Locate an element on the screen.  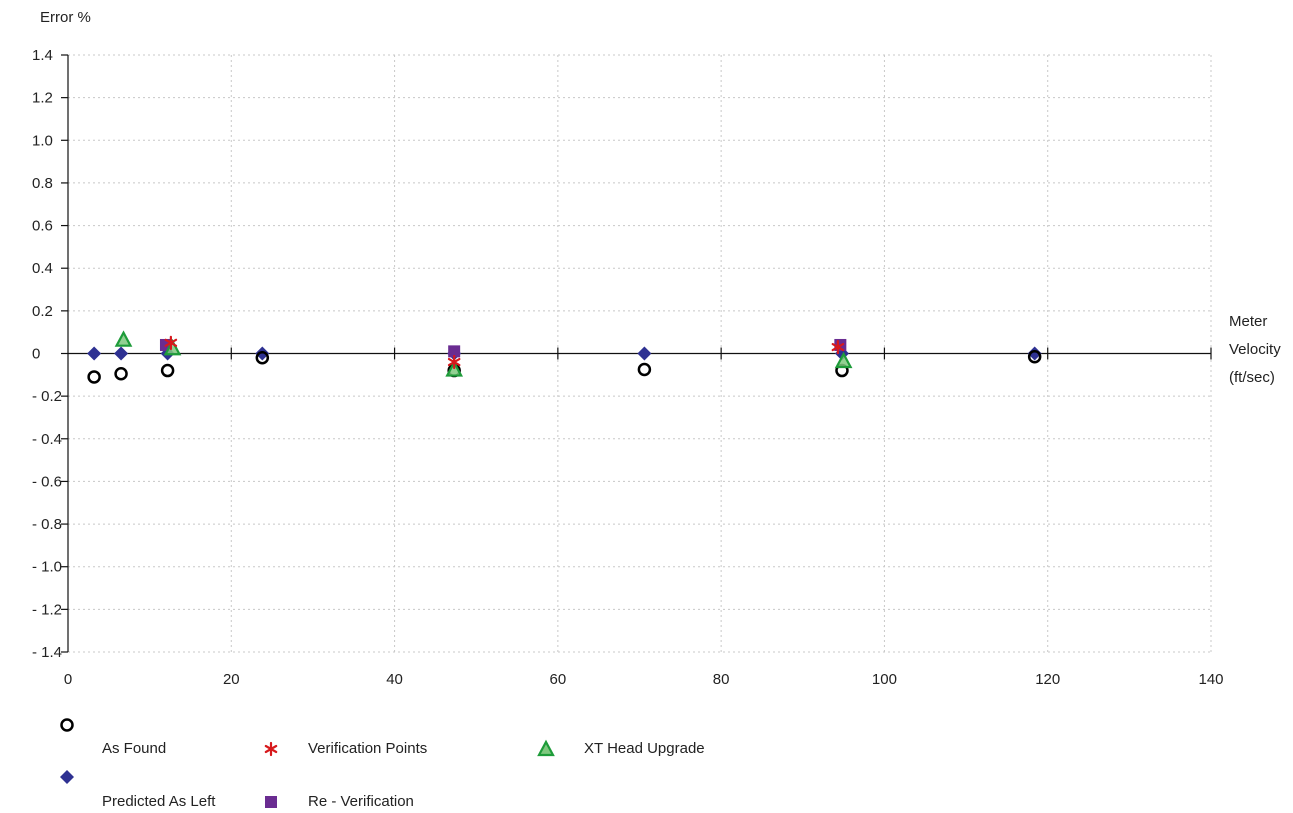
data-points is located at coordinates (564, 357).